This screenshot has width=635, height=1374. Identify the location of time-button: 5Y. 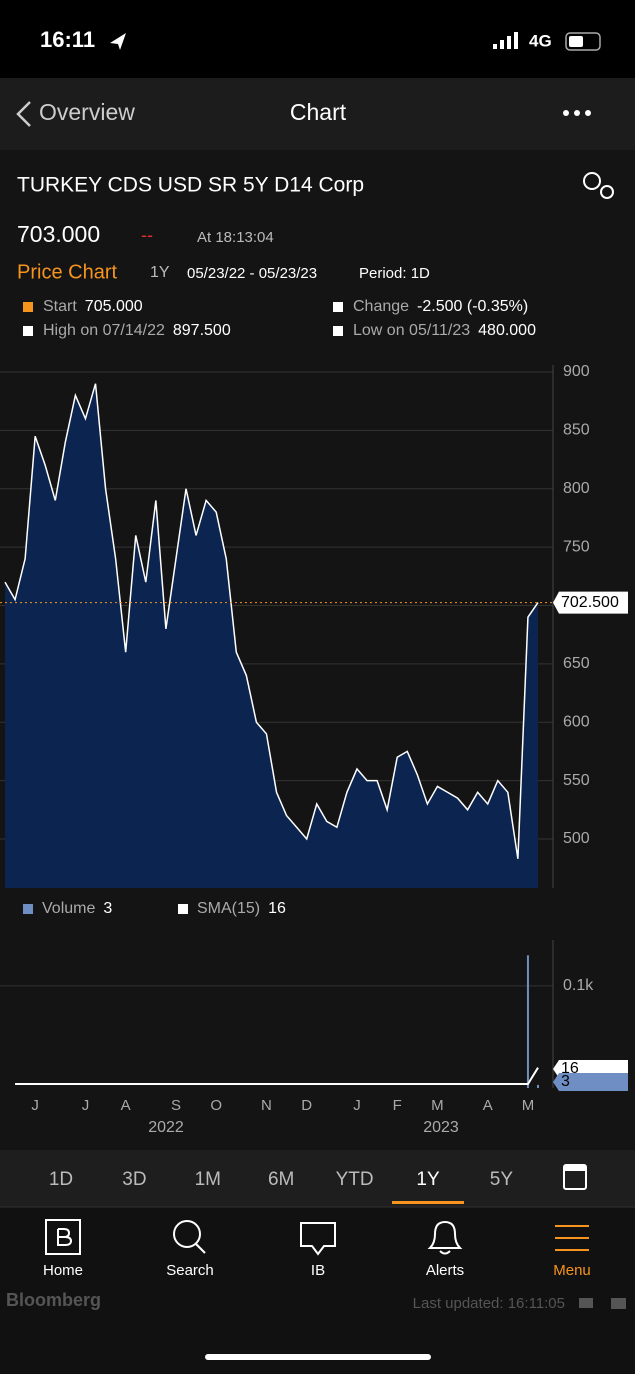
(502, 1179).